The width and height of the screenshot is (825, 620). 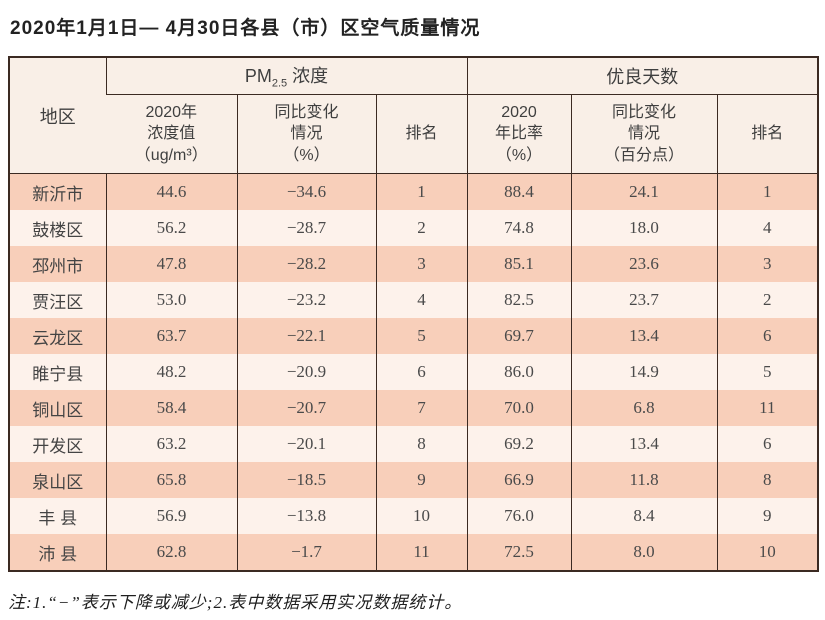 I want to click on table-row: 云龙区 63.7 −22.1 5 69.7 13.4 6, so click(x=414, y=336).